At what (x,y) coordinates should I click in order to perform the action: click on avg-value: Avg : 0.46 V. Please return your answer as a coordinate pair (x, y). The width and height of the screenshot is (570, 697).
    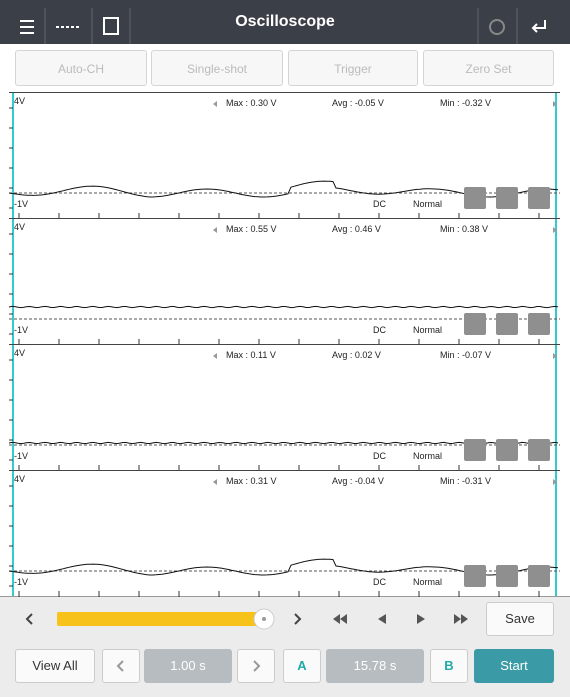
    Looking at the image, I should click on (356, 229).